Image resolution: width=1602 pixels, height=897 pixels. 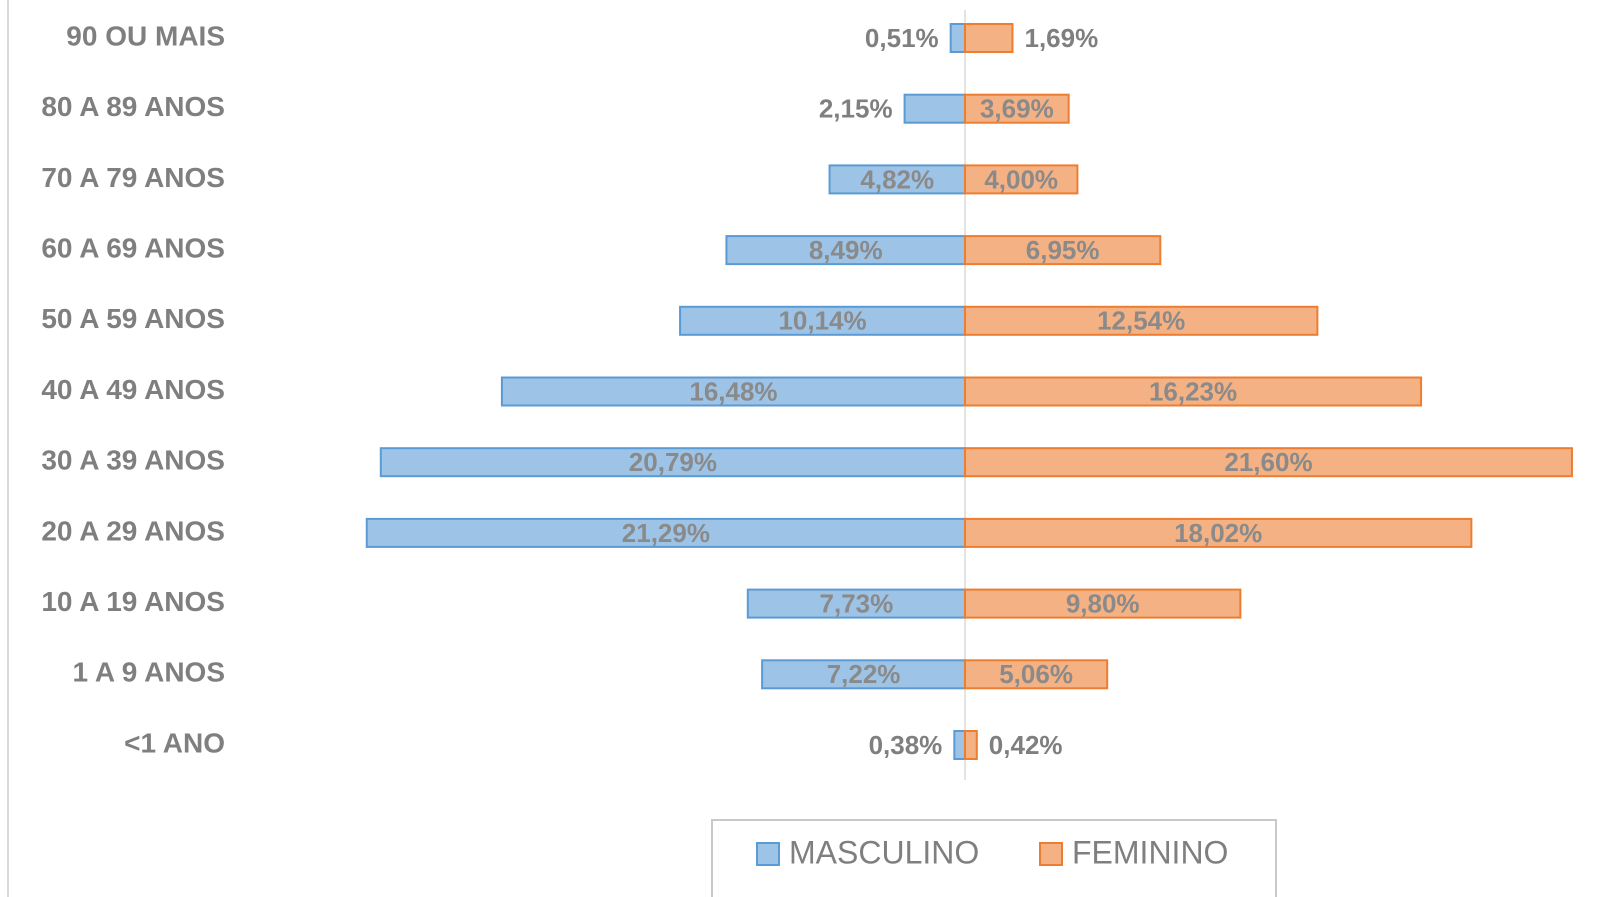 I want to click on y-tick-label: 90 OU MAIS, so click(x=145, y=35).